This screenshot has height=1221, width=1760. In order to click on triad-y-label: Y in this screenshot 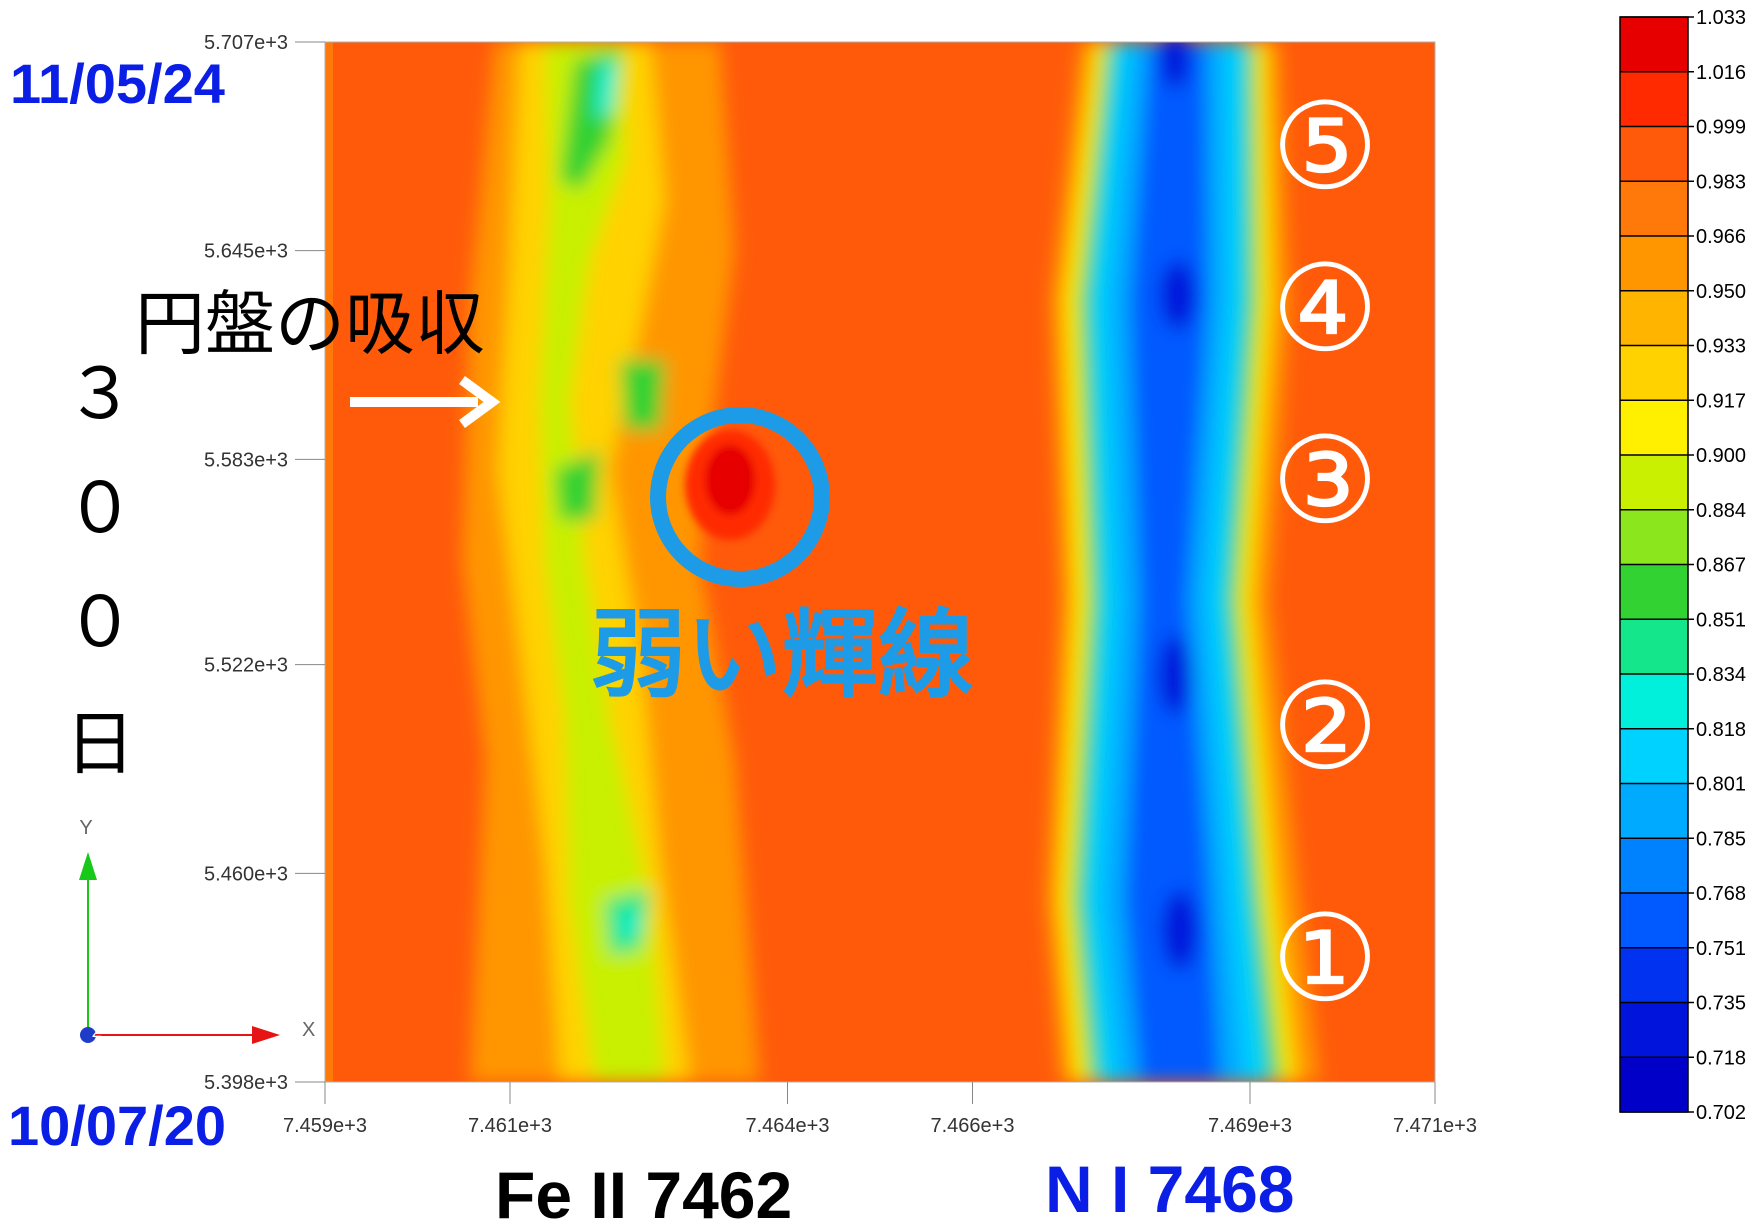, I will do `click(85, 828)`.